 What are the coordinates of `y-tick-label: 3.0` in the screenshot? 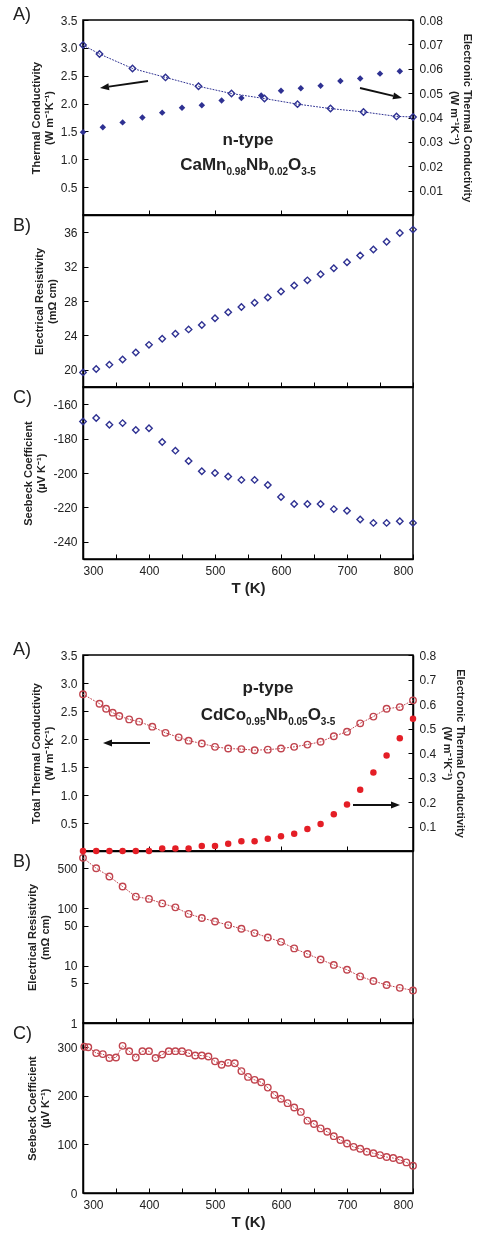 It's located at (69, 683).